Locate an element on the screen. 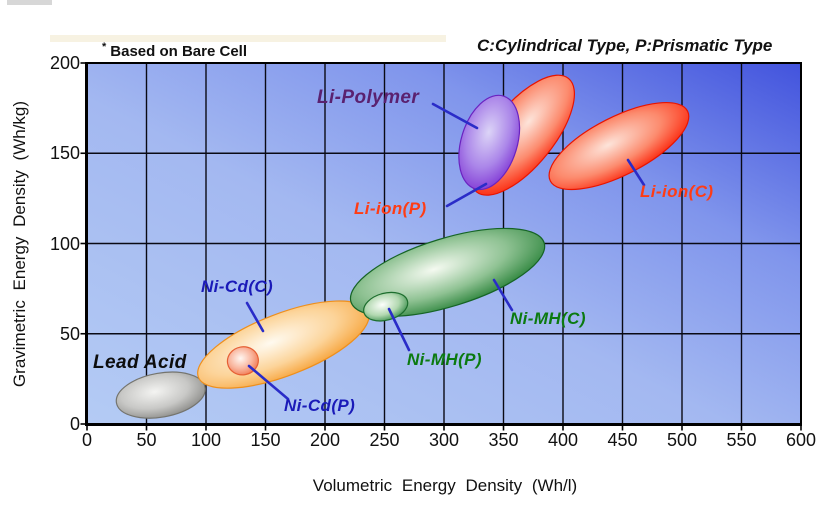 The height and width of the screenshot is (525, 825). x-tick-label-150: 150 is located at coordinates (265, 440).